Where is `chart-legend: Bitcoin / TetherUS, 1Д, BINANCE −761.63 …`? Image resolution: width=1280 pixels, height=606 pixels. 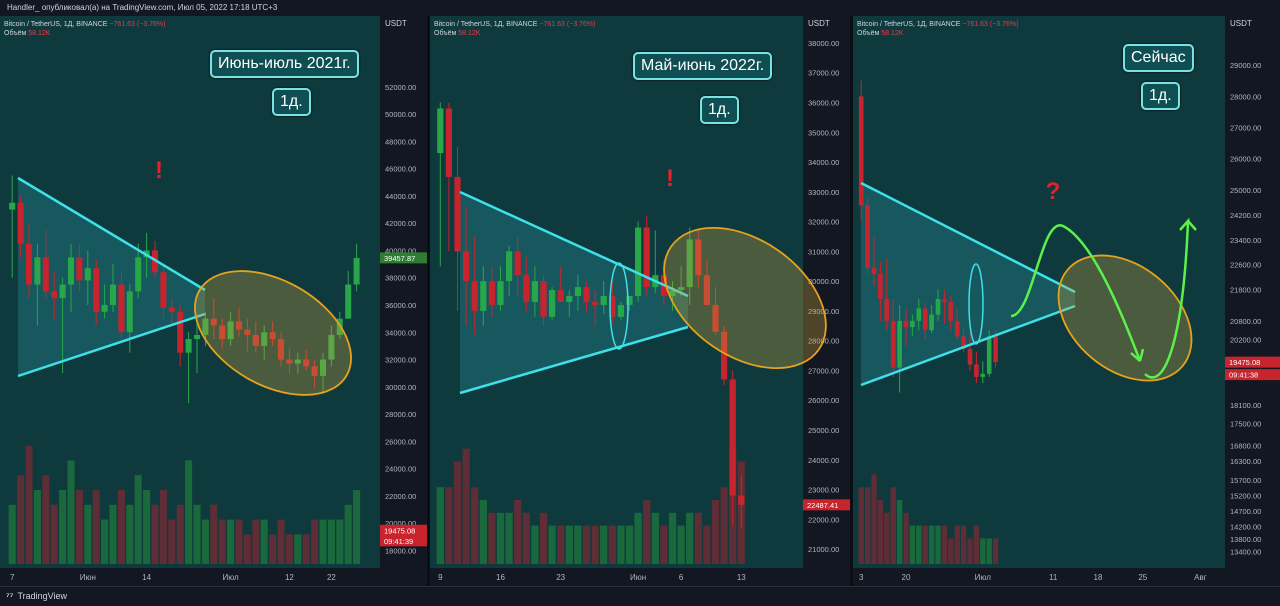 chart-legend: Bitcoin / TetherUS, 1Д, BINANCE −761.63 … is located at coordinates (514, 29).